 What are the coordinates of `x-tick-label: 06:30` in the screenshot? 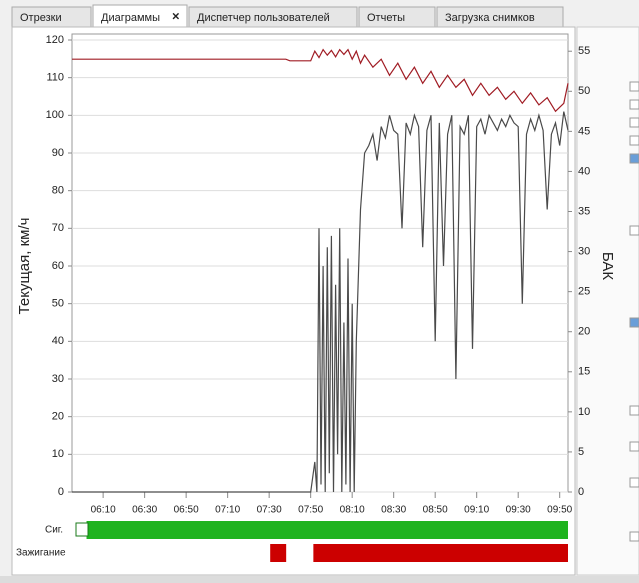 It's located at (144, 510).